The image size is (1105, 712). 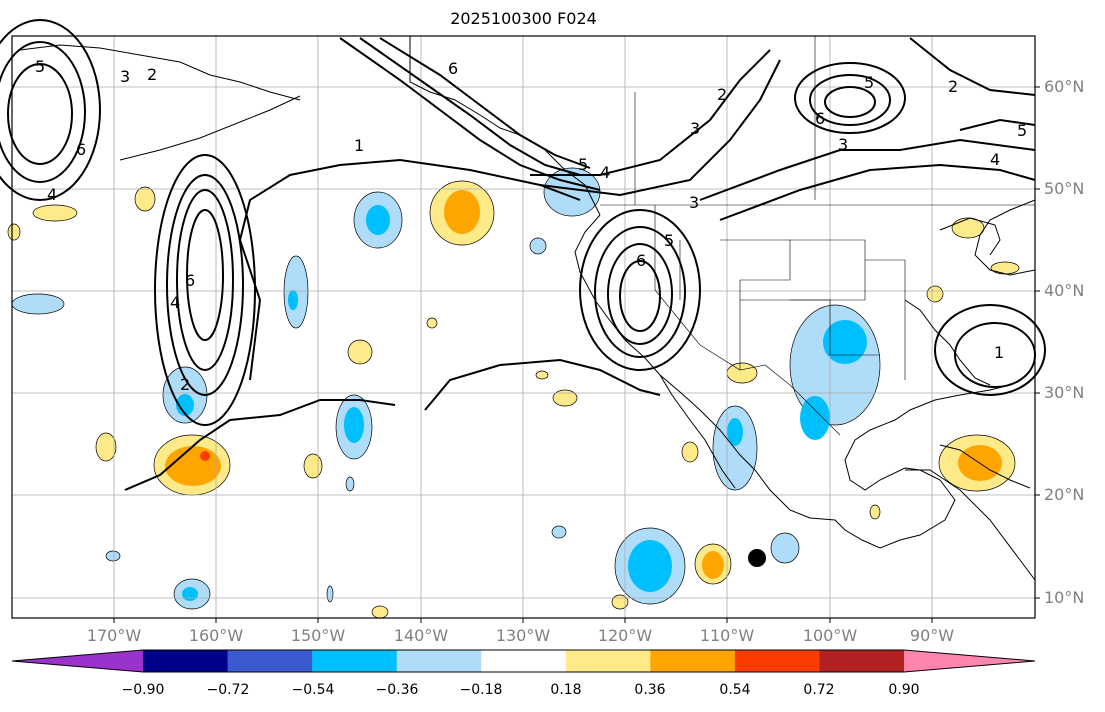 What do you see at coordinates (566, 690) in the screenshot?
I see `colorbar-tick-label: 0.18` at bounding box center [566, 690].